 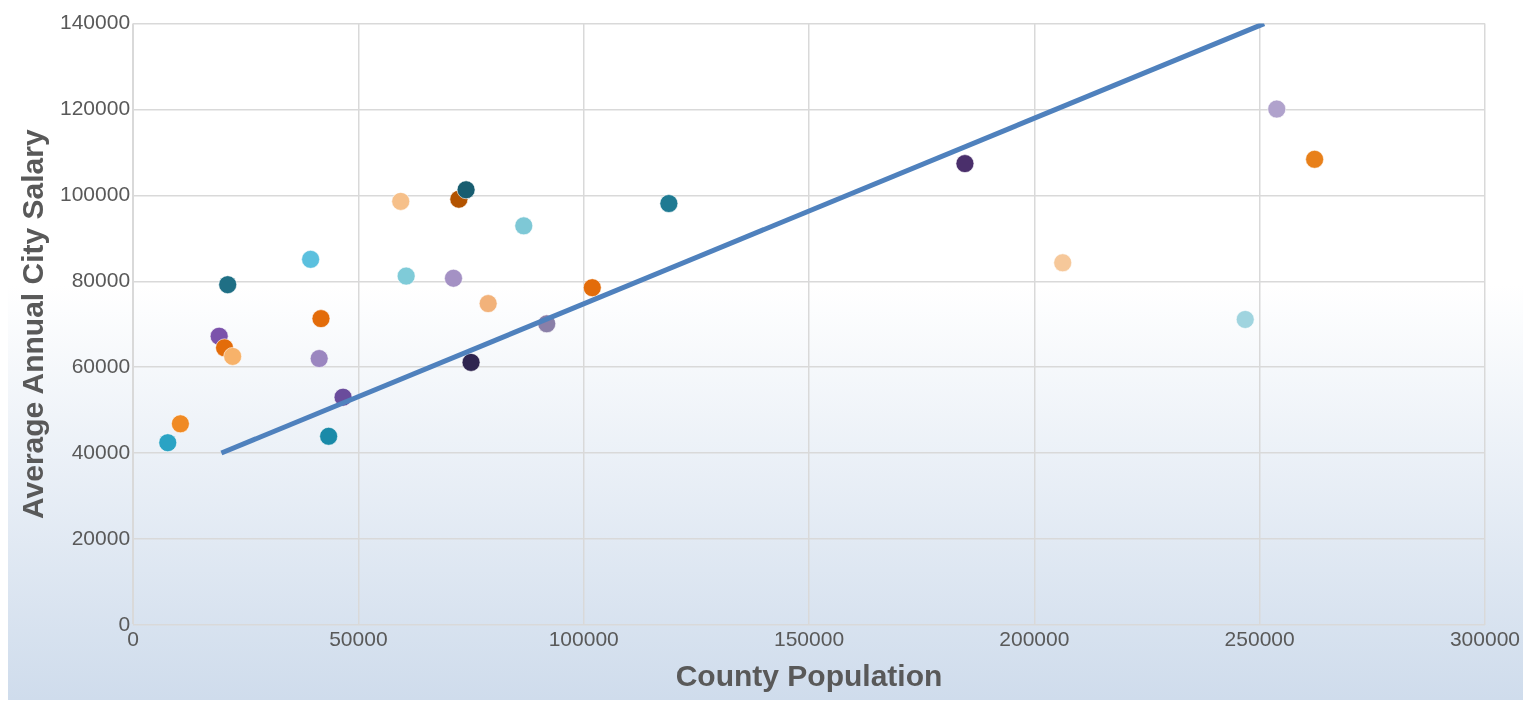 I want to click on y-tick-label: 140000, so click(x=95, y=22).